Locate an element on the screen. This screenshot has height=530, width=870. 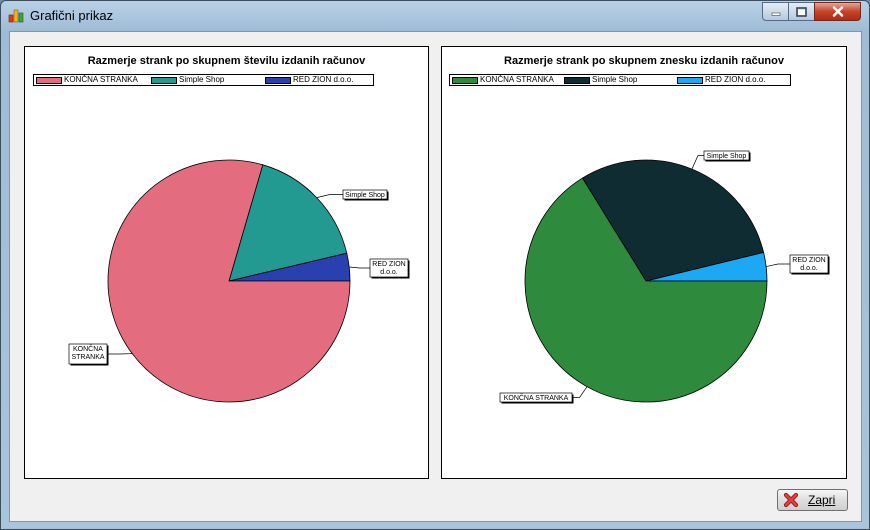
close-button: Zapri is located at coordinates (812, 500).